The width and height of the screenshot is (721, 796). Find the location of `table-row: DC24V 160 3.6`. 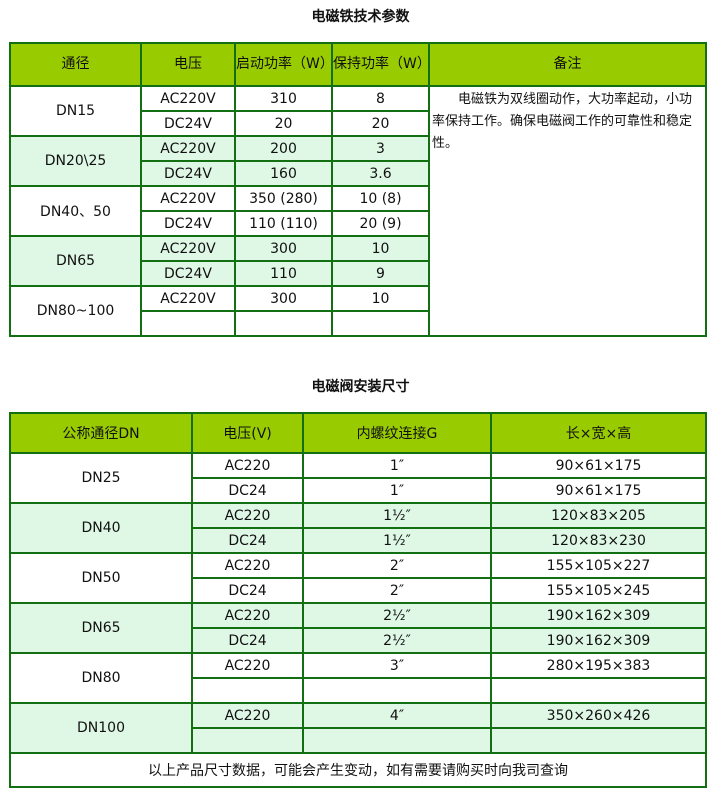

table-row: DC24V 160 3.6 is located at coordinates (358, 173).